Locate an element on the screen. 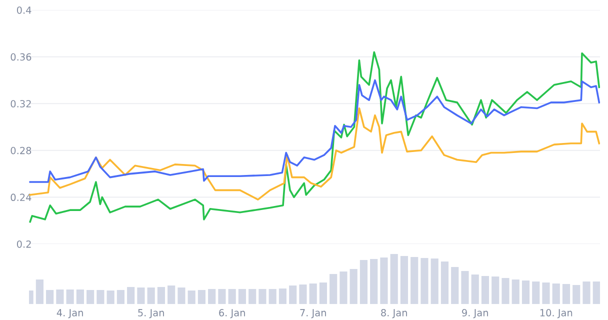  x-tick-label: 9. Jan is located at coordinates (475, 313).